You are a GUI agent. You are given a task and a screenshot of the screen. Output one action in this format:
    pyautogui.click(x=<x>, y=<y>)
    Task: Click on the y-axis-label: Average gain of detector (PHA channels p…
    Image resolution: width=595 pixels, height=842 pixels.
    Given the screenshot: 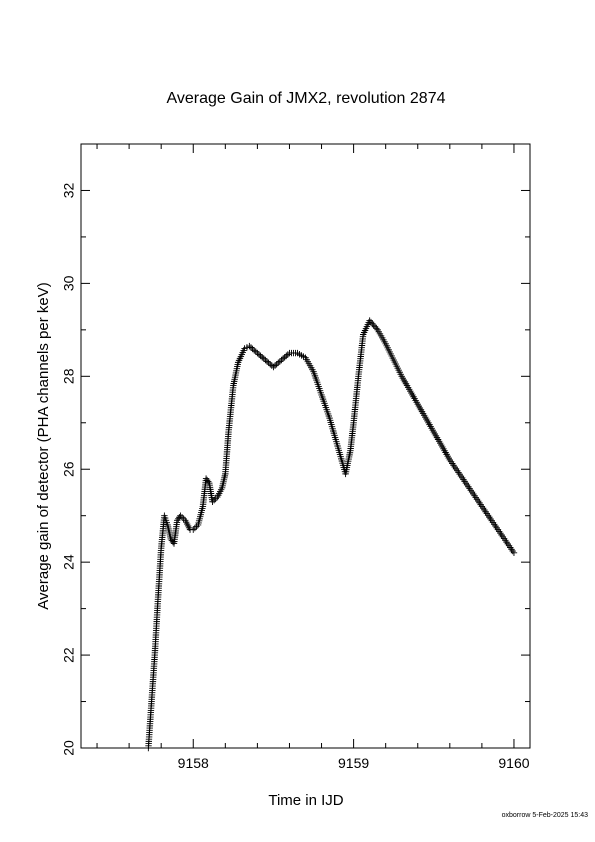 What is the action you would take?
    pyautogui.click(x=43, y=445)
    